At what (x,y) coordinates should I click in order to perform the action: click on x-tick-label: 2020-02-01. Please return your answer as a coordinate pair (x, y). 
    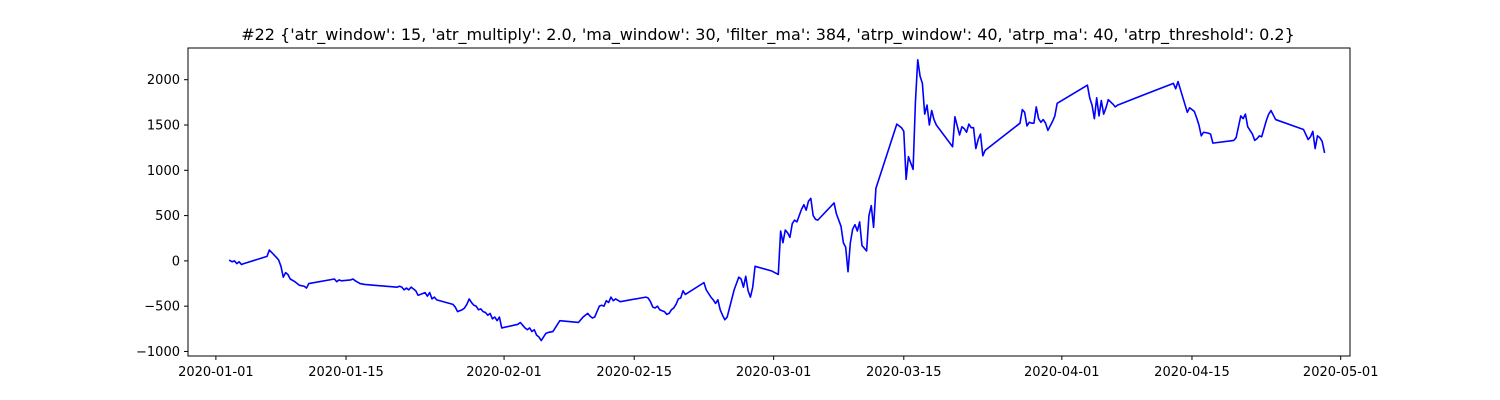
    Looking at the image, I should click on (504, 372).